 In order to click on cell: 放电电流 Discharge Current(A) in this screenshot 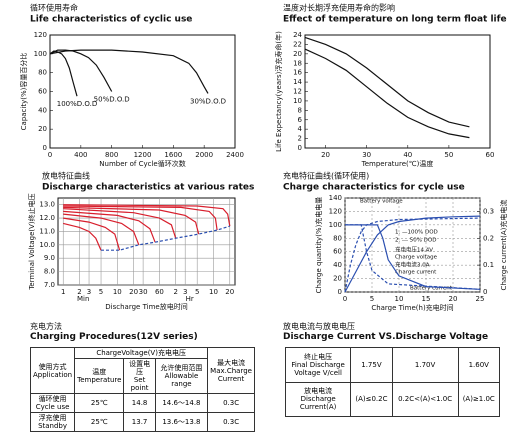, I will do `click(318, 399)`.